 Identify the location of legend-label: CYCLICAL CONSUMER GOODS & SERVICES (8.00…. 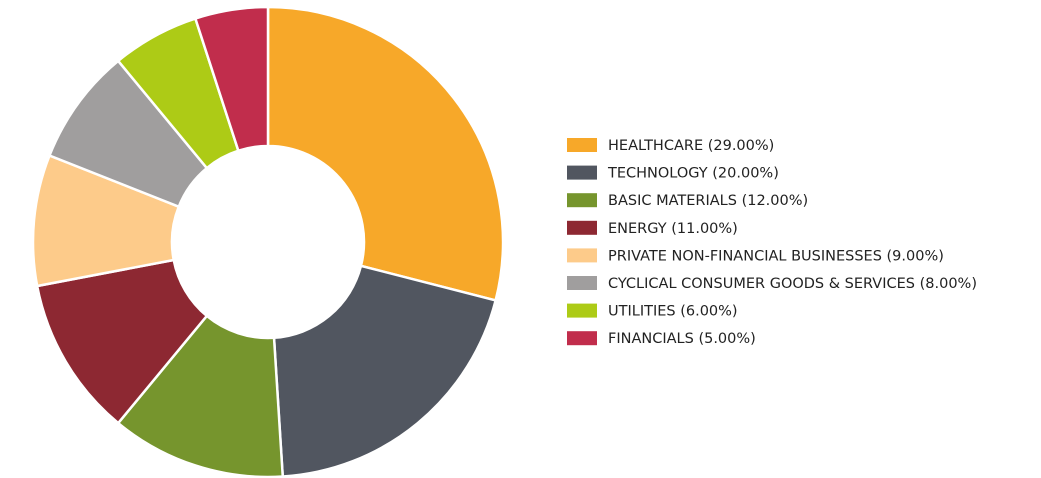
(792, 284).